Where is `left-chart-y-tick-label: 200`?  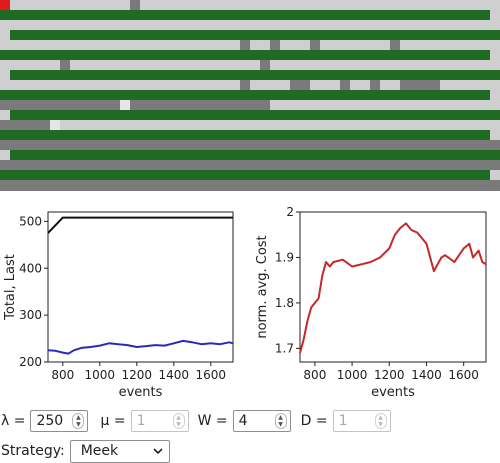
left-chart-y-tick-label: 200 is located at coordinates (30, 362).